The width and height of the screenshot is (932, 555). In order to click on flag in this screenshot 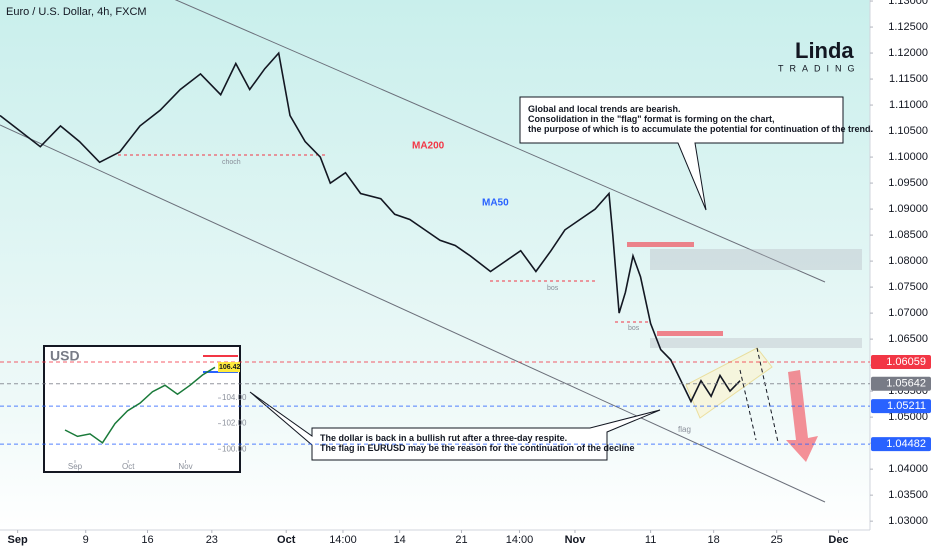, I will do `click(729, 383)`.